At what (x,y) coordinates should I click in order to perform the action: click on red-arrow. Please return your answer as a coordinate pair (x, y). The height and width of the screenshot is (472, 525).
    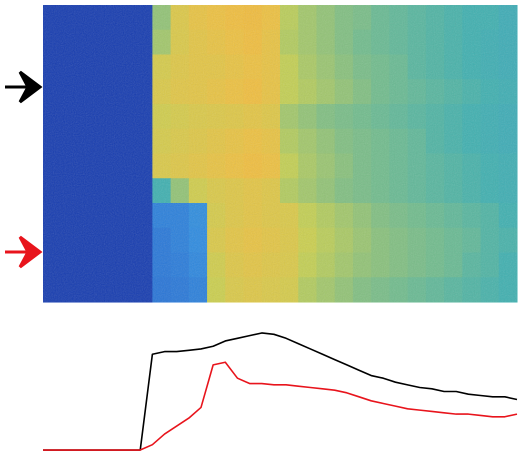
    Looking at the image, I should click on (24, 252).